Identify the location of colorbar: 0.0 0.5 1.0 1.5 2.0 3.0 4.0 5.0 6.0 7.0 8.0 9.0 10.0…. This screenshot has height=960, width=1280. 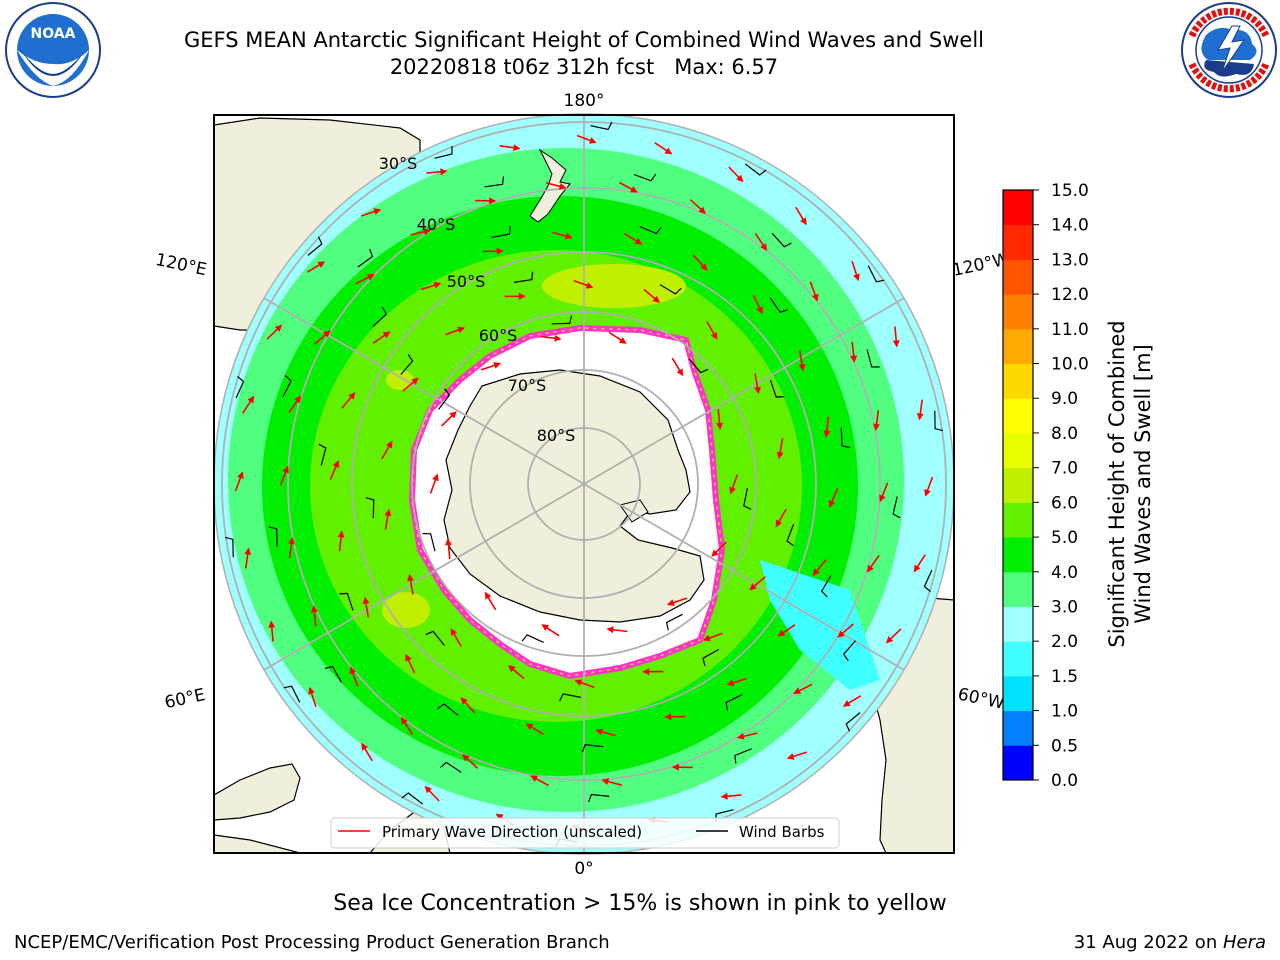
(1045, 486).